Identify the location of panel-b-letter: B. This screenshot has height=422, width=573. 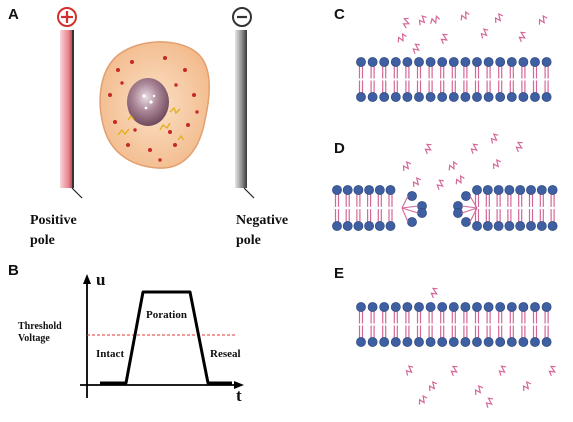
(13, 270).